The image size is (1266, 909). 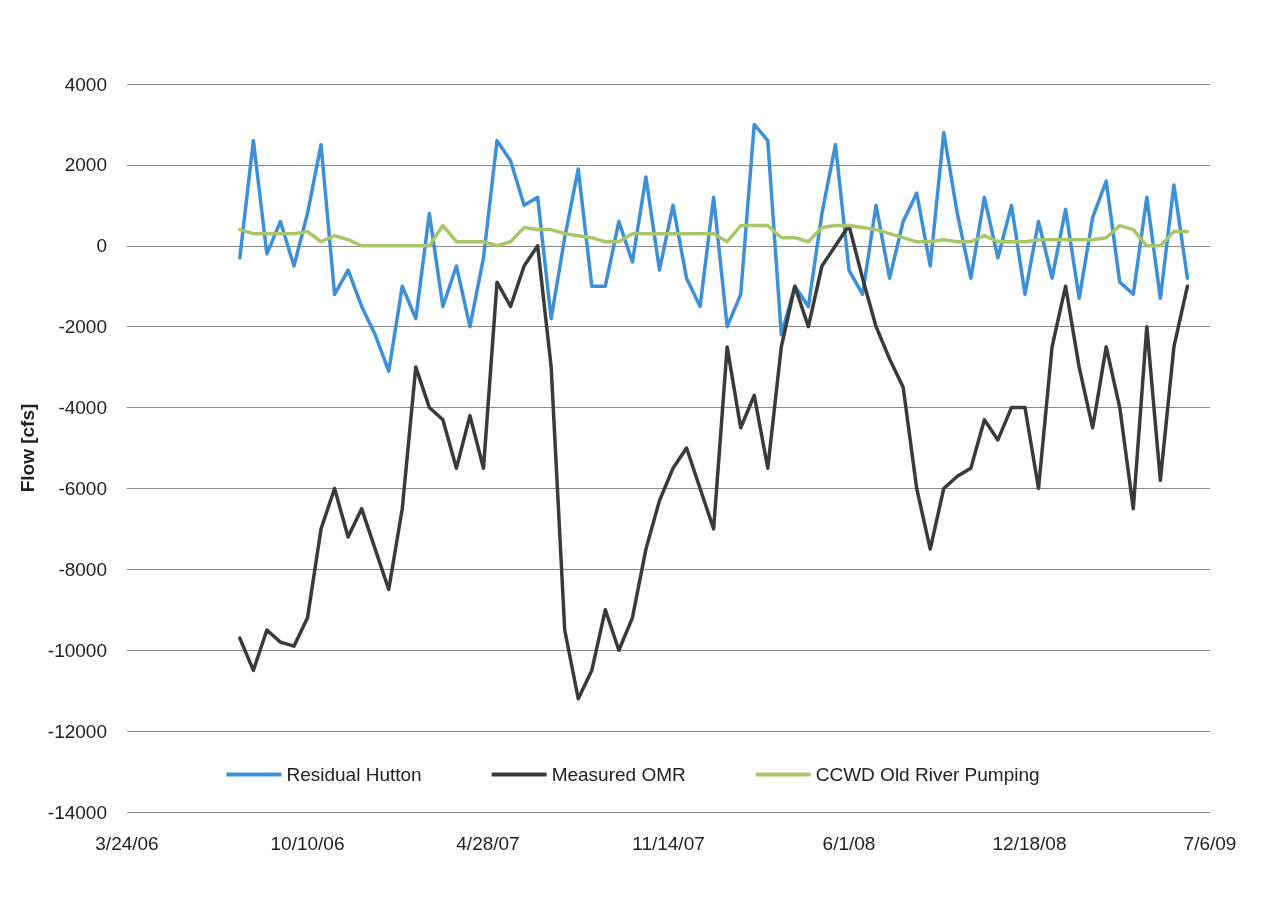 I want to click on y-tick-label: -10000, so click(x=77, y=650).